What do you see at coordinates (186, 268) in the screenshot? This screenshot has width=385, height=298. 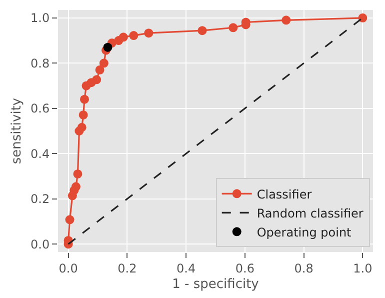 I see `x-tick-label: 0.4` at bounding box center [186, 268].